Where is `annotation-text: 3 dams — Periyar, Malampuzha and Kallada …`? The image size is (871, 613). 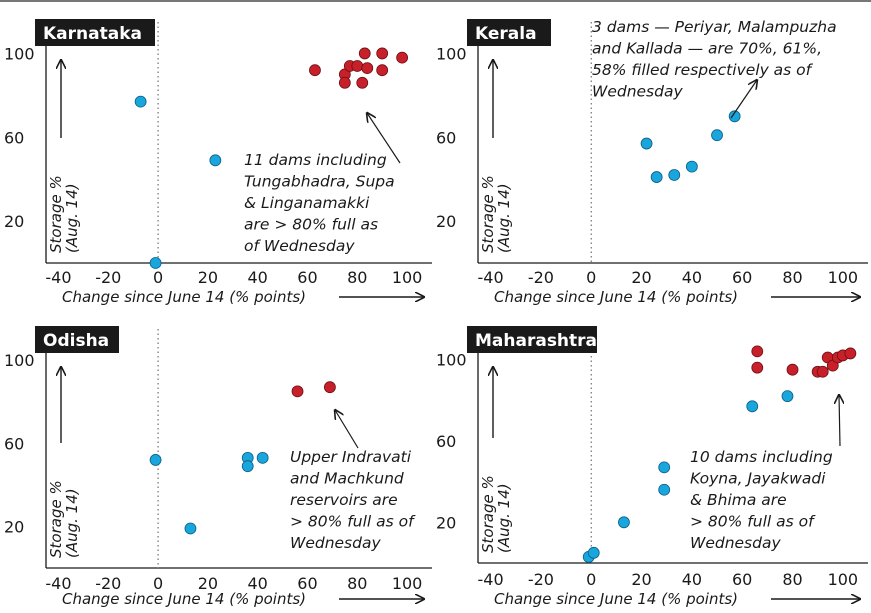
annotation-text: 3 dams — Periyar, Malampuzha and Kallada … is located at coordinates (714, 59).